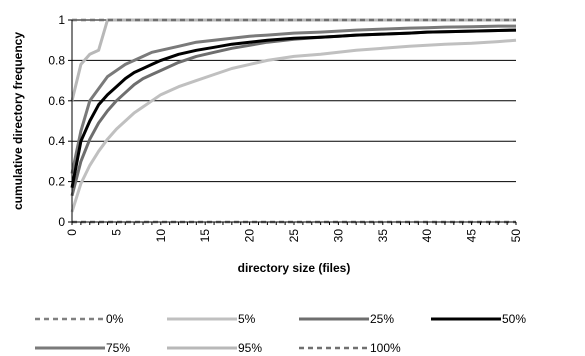  I want to click on legend-label: 0%, so click(115, 319).